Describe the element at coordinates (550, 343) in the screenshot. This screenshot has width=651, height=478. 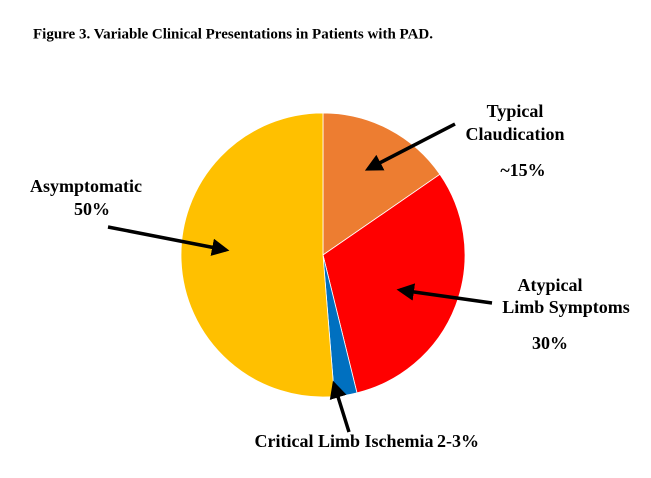
I see `value-label: 30%` at that location.